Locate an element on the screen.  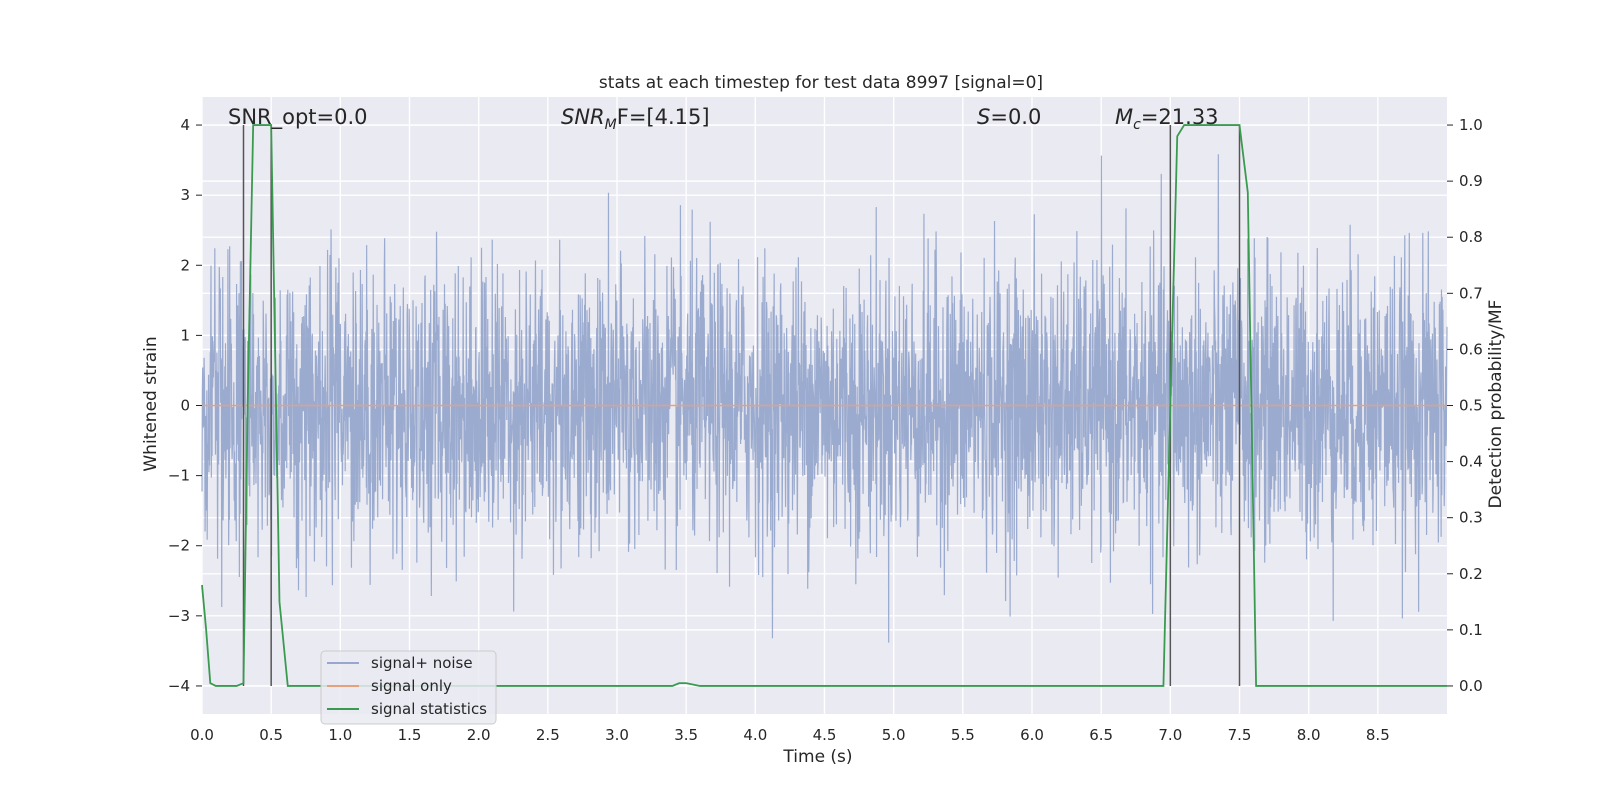
x-tick-label: 2.5 is located at coordinates (548, 735).